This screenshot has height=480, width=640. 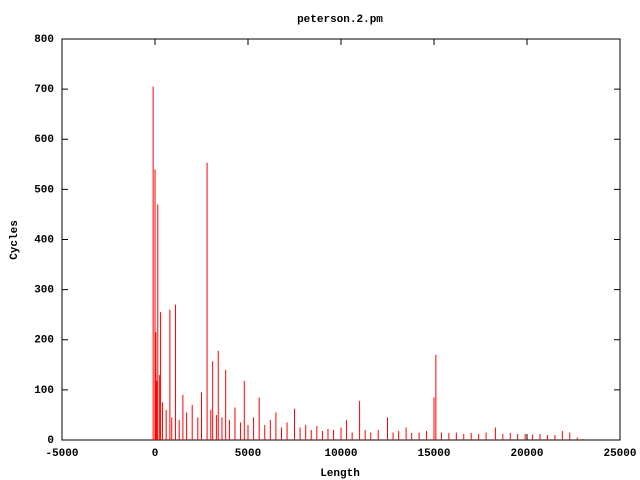 I want to click on y-tick-label: 0, so click(x=50, y=441).